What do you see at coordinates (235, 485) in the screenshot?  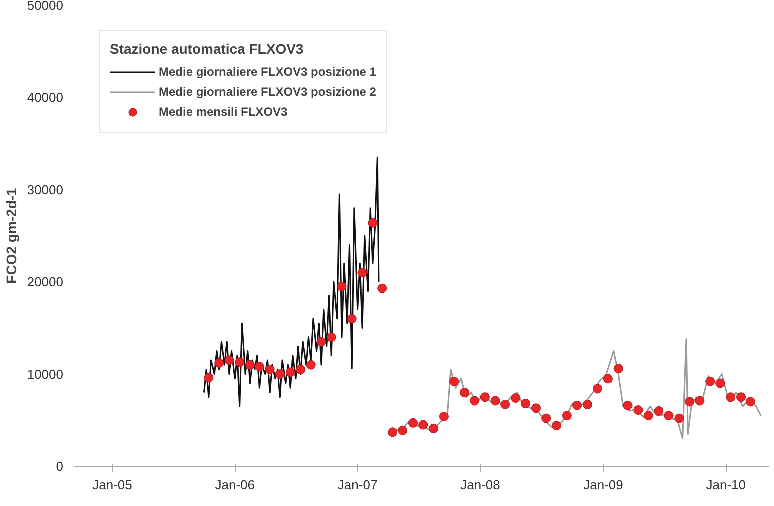 I see `x-tick-label: Jan-06` at bounding box center [235, 485].